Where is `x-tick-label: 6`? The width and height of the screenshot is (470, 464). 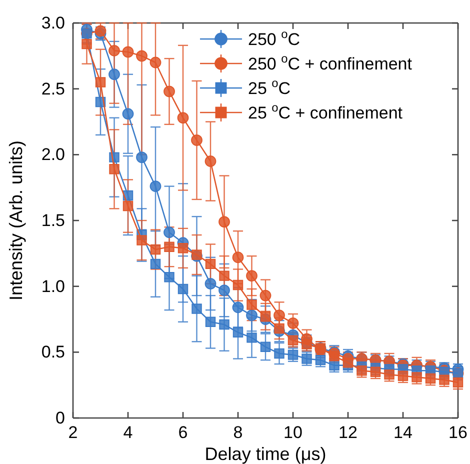 x-tick-label: 6 is located at coordinates (183, 432).